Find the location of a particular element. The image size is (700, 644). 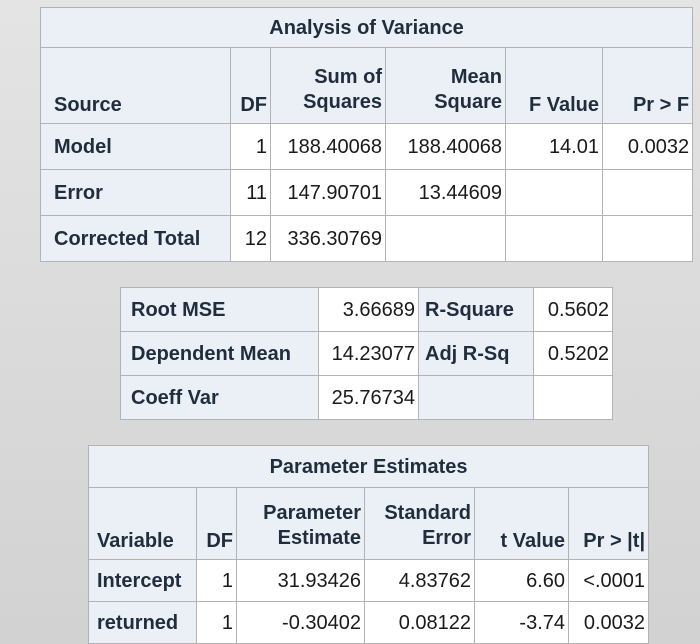

cell-ss: 336.30769 is located at coordinates (328, 238).